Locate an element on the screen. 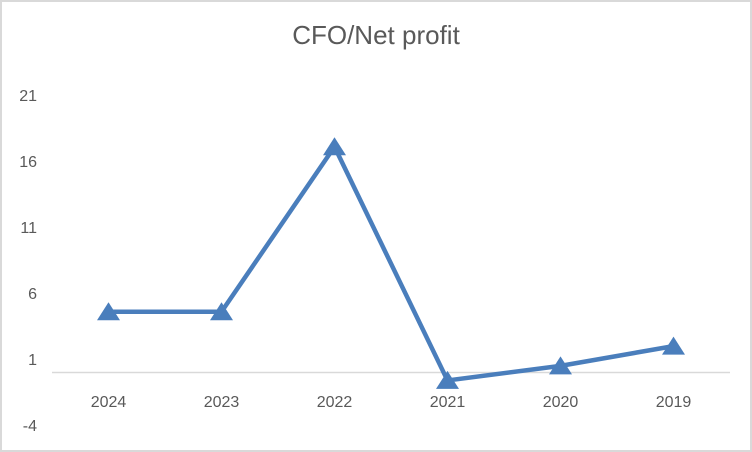 This screenshot has width=752, height=452. x-axis-tick-label: 2024 is located at coordinates (109, 402).